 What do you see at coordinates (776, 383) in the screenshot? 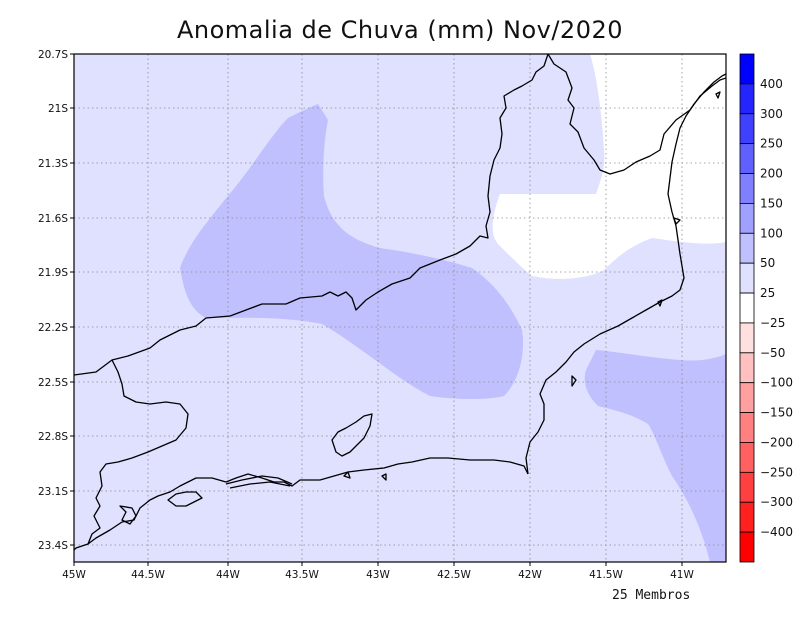
I see `legend-label: −100` at bounding box center [776, 383].